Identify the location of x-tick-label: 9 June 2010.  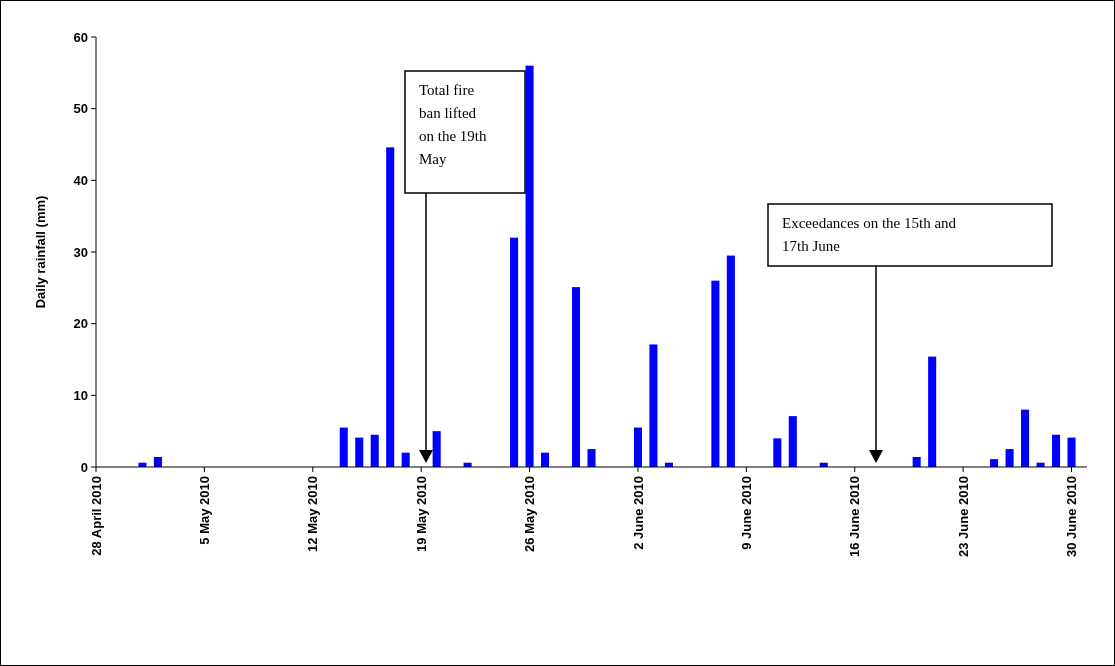
(746, 513).